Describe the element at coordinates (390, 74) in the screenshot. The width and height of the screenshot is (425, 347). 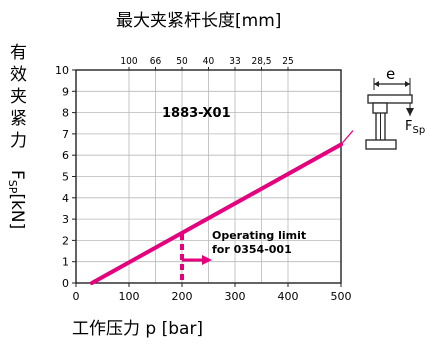
I see `inset-dim-label: e` at that location.